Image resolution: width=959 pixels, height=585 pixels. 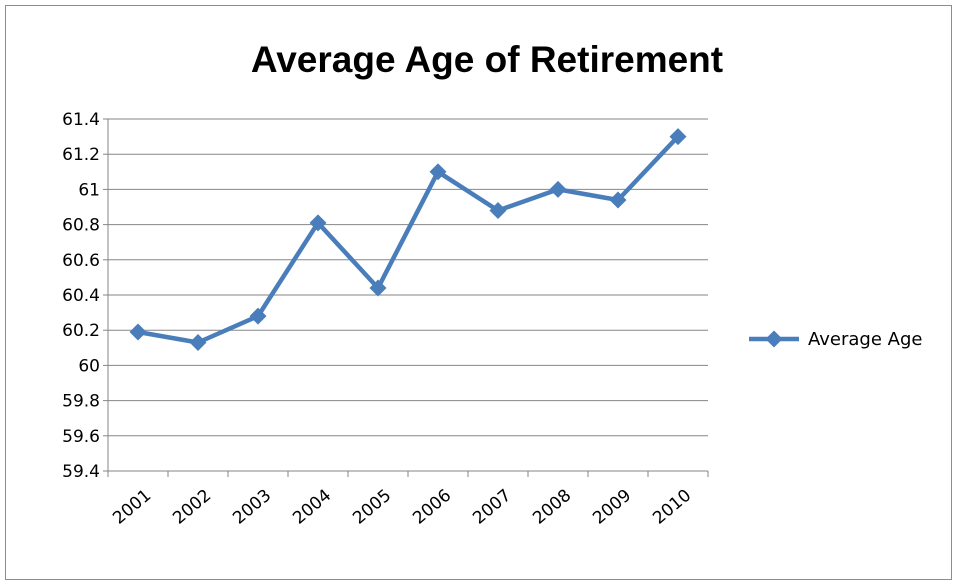 What do you see at coordinates (487, 59) in the screenshot?
I see `chart-title: Average Age of Retirement` at bounding box center [487, 59].